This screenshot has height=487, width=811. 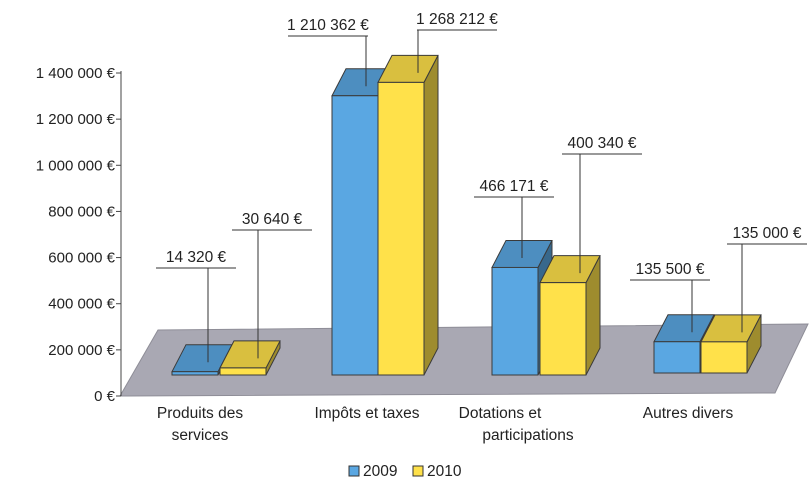 What do you see at coordinates (431, 215) in the screenshot?
I see `bar-side` at bounding box center [431, 215].